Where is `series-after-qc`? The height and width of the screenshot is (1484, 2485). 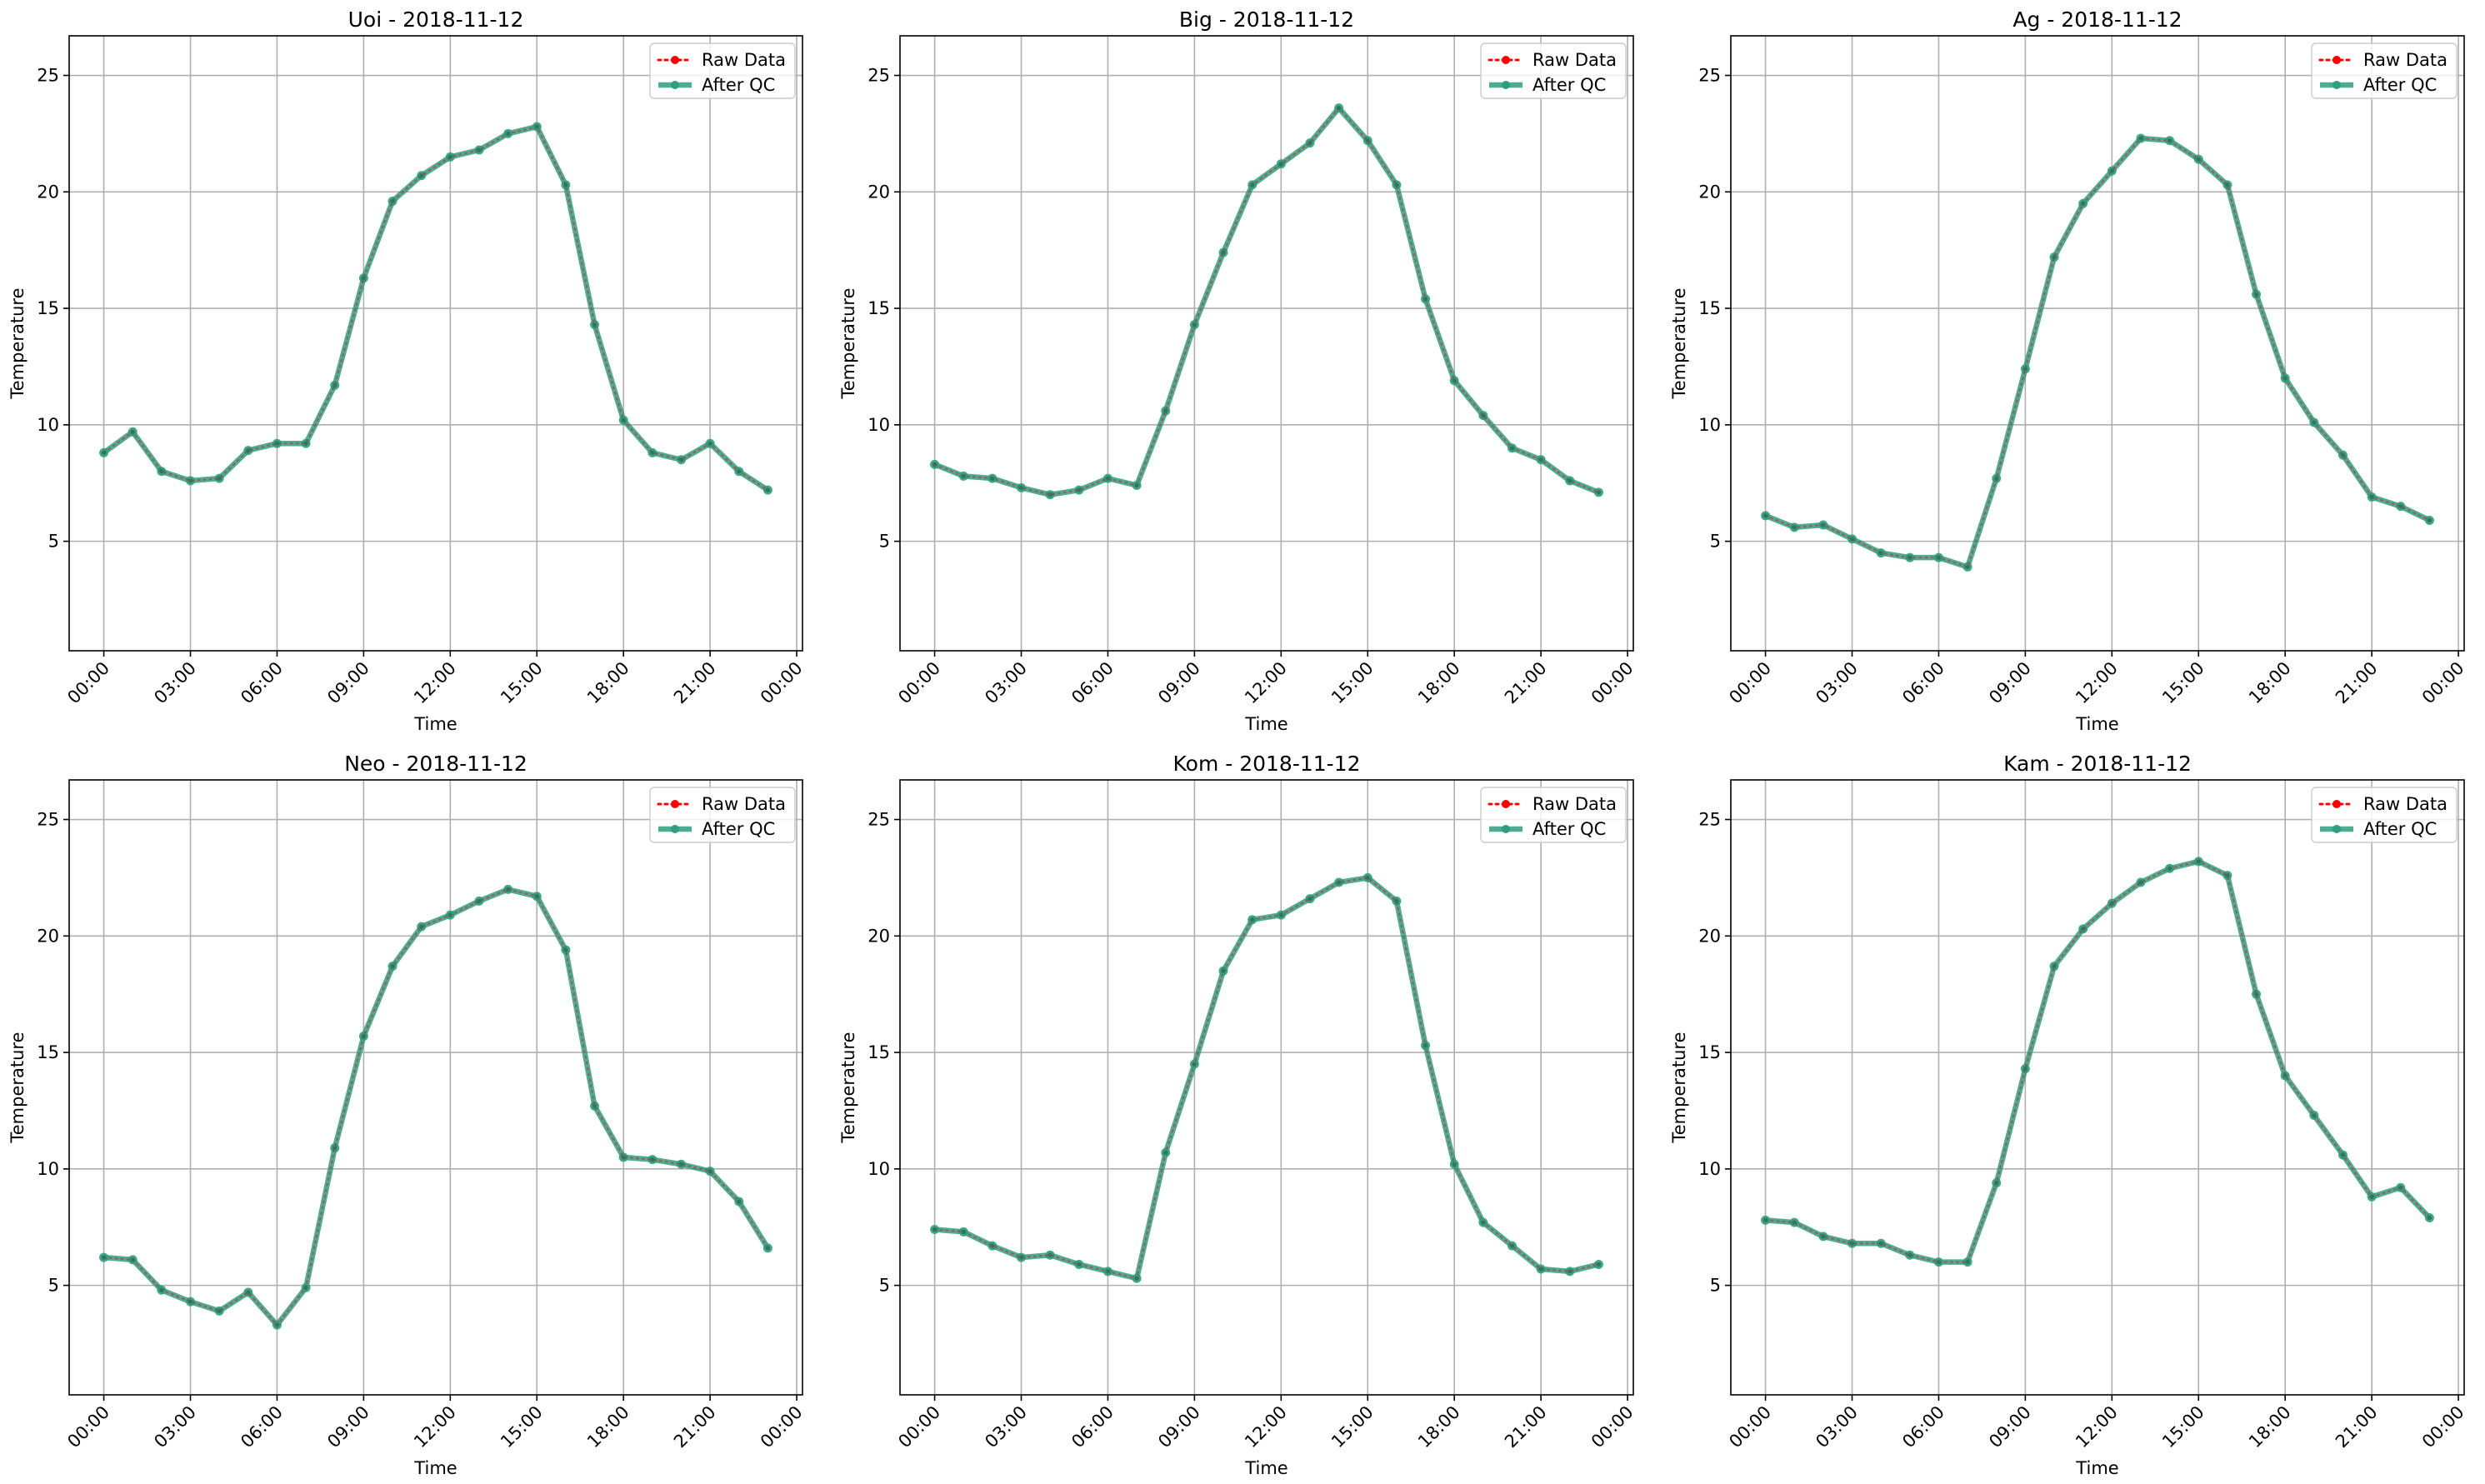
series-after-qc is located at coordinates (2097, 352).